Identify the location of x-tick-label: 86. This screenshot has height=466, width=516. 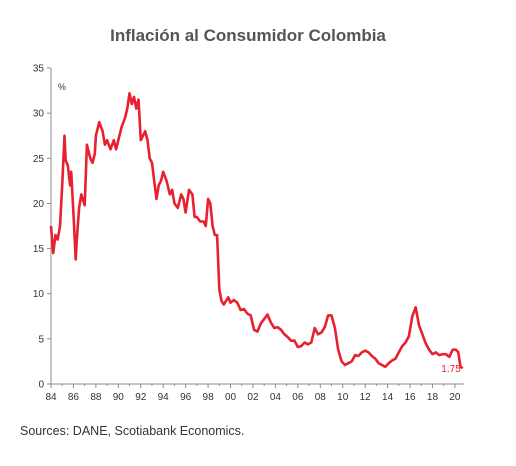
(74, 397).